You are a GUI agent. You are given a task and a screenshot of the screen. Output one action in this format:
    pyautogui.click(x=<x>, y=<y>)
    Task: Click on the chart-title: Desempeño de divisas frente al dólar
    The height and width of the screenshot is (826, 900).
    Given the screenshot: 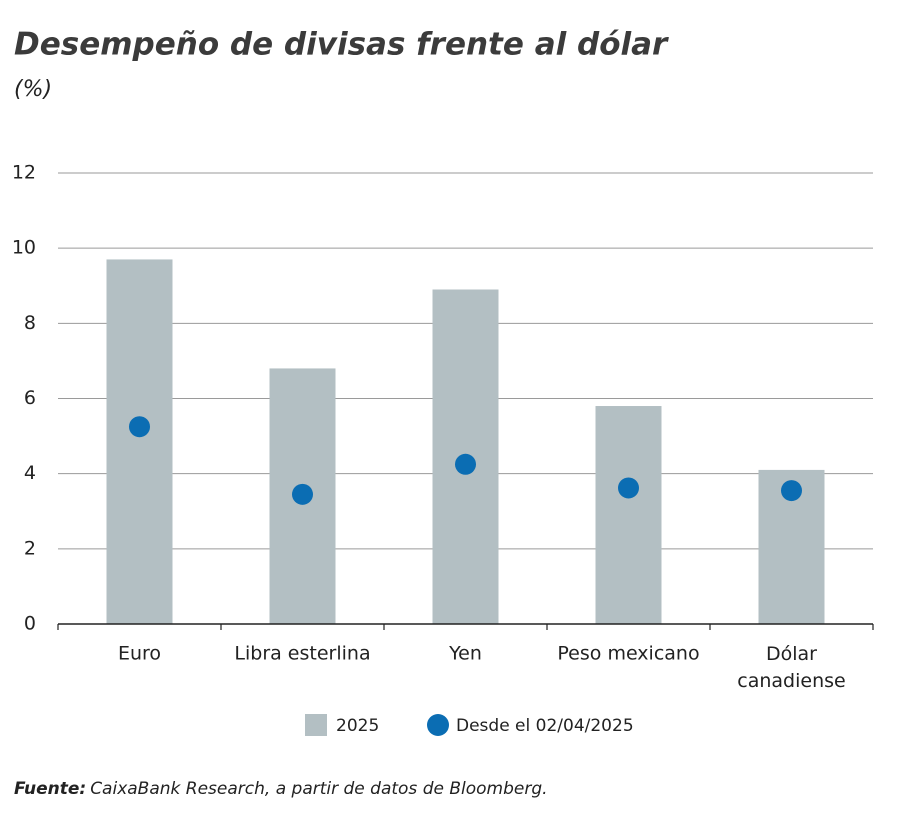 What is the action you would take?
    pyautogui.click(x=341, y=45)
    